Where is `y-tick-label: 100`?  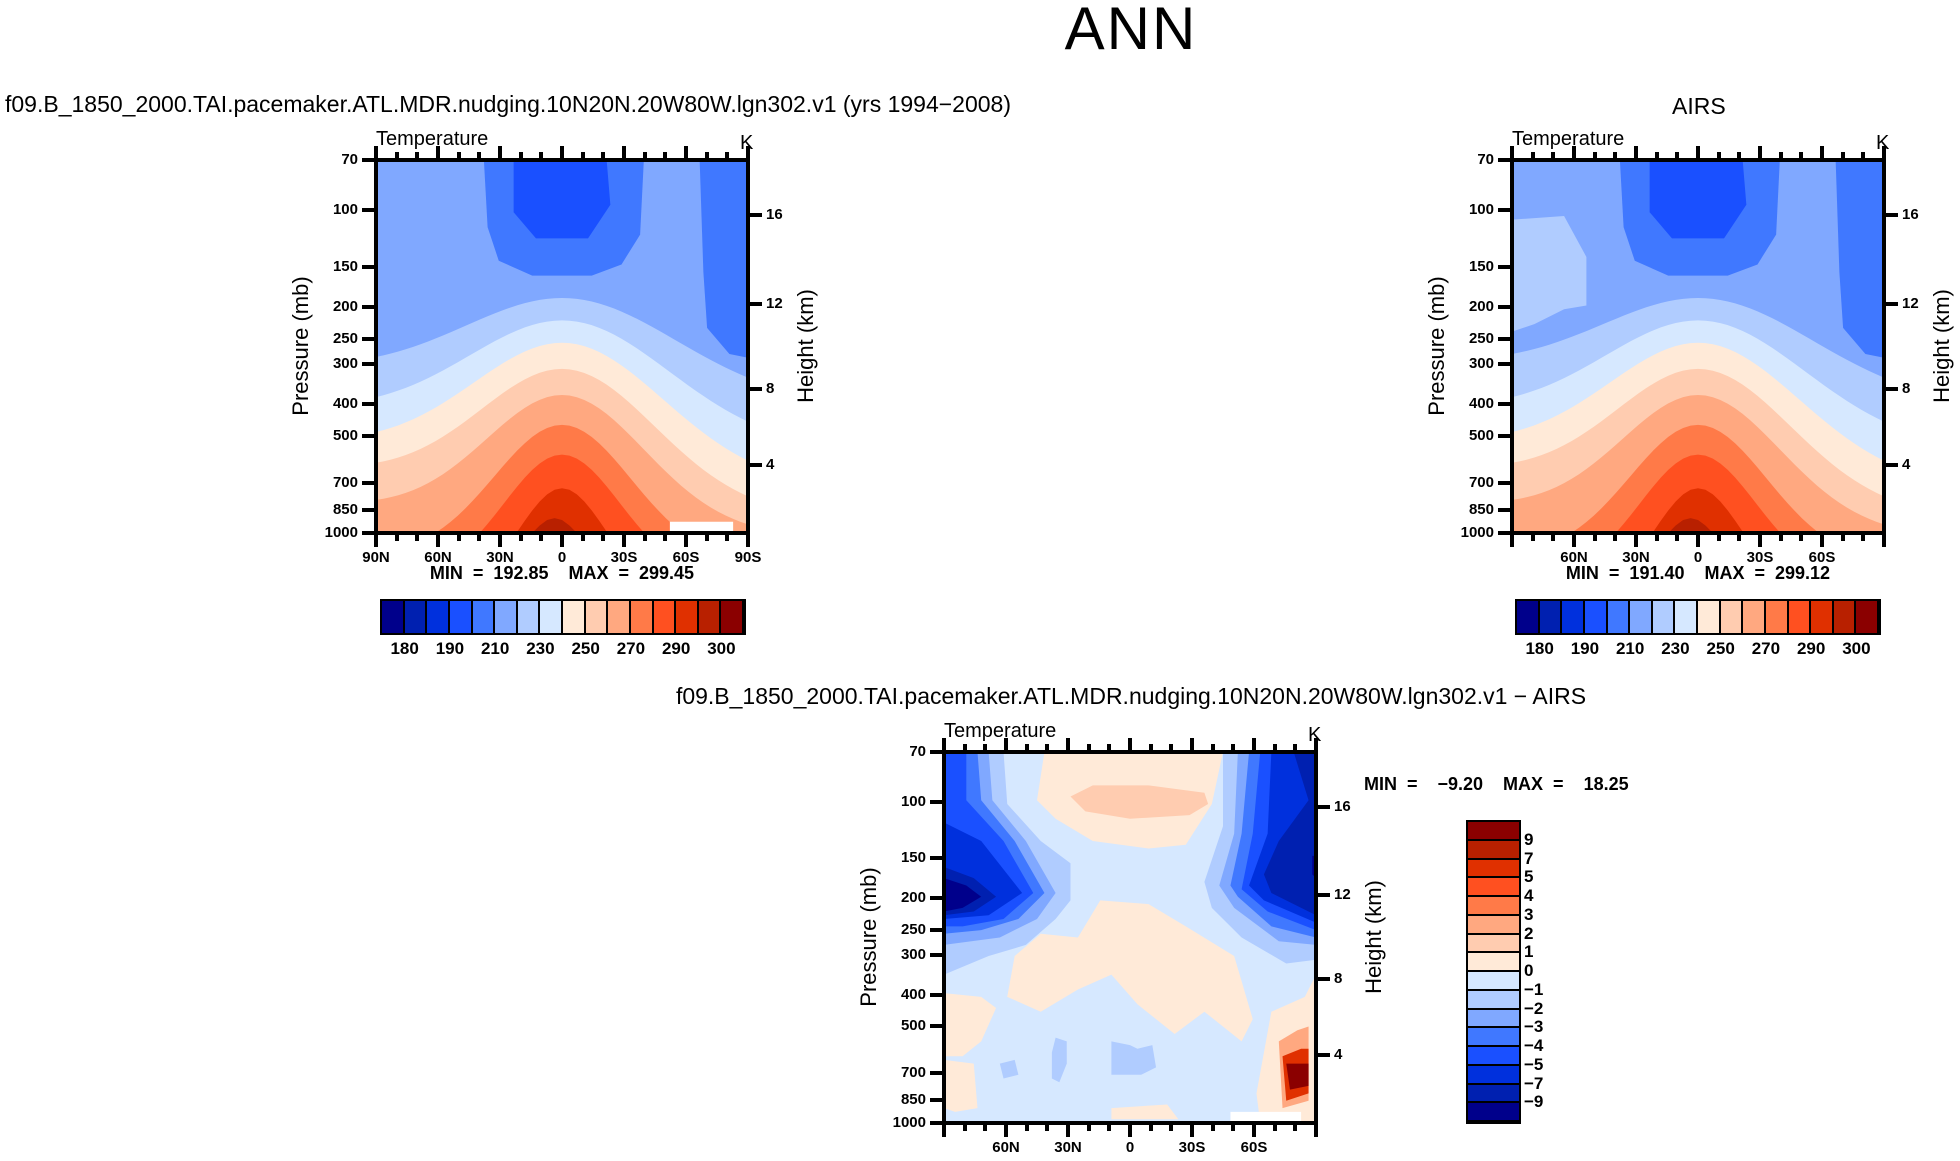
y-tick-label: 100 is located at coordinates (345, 210).